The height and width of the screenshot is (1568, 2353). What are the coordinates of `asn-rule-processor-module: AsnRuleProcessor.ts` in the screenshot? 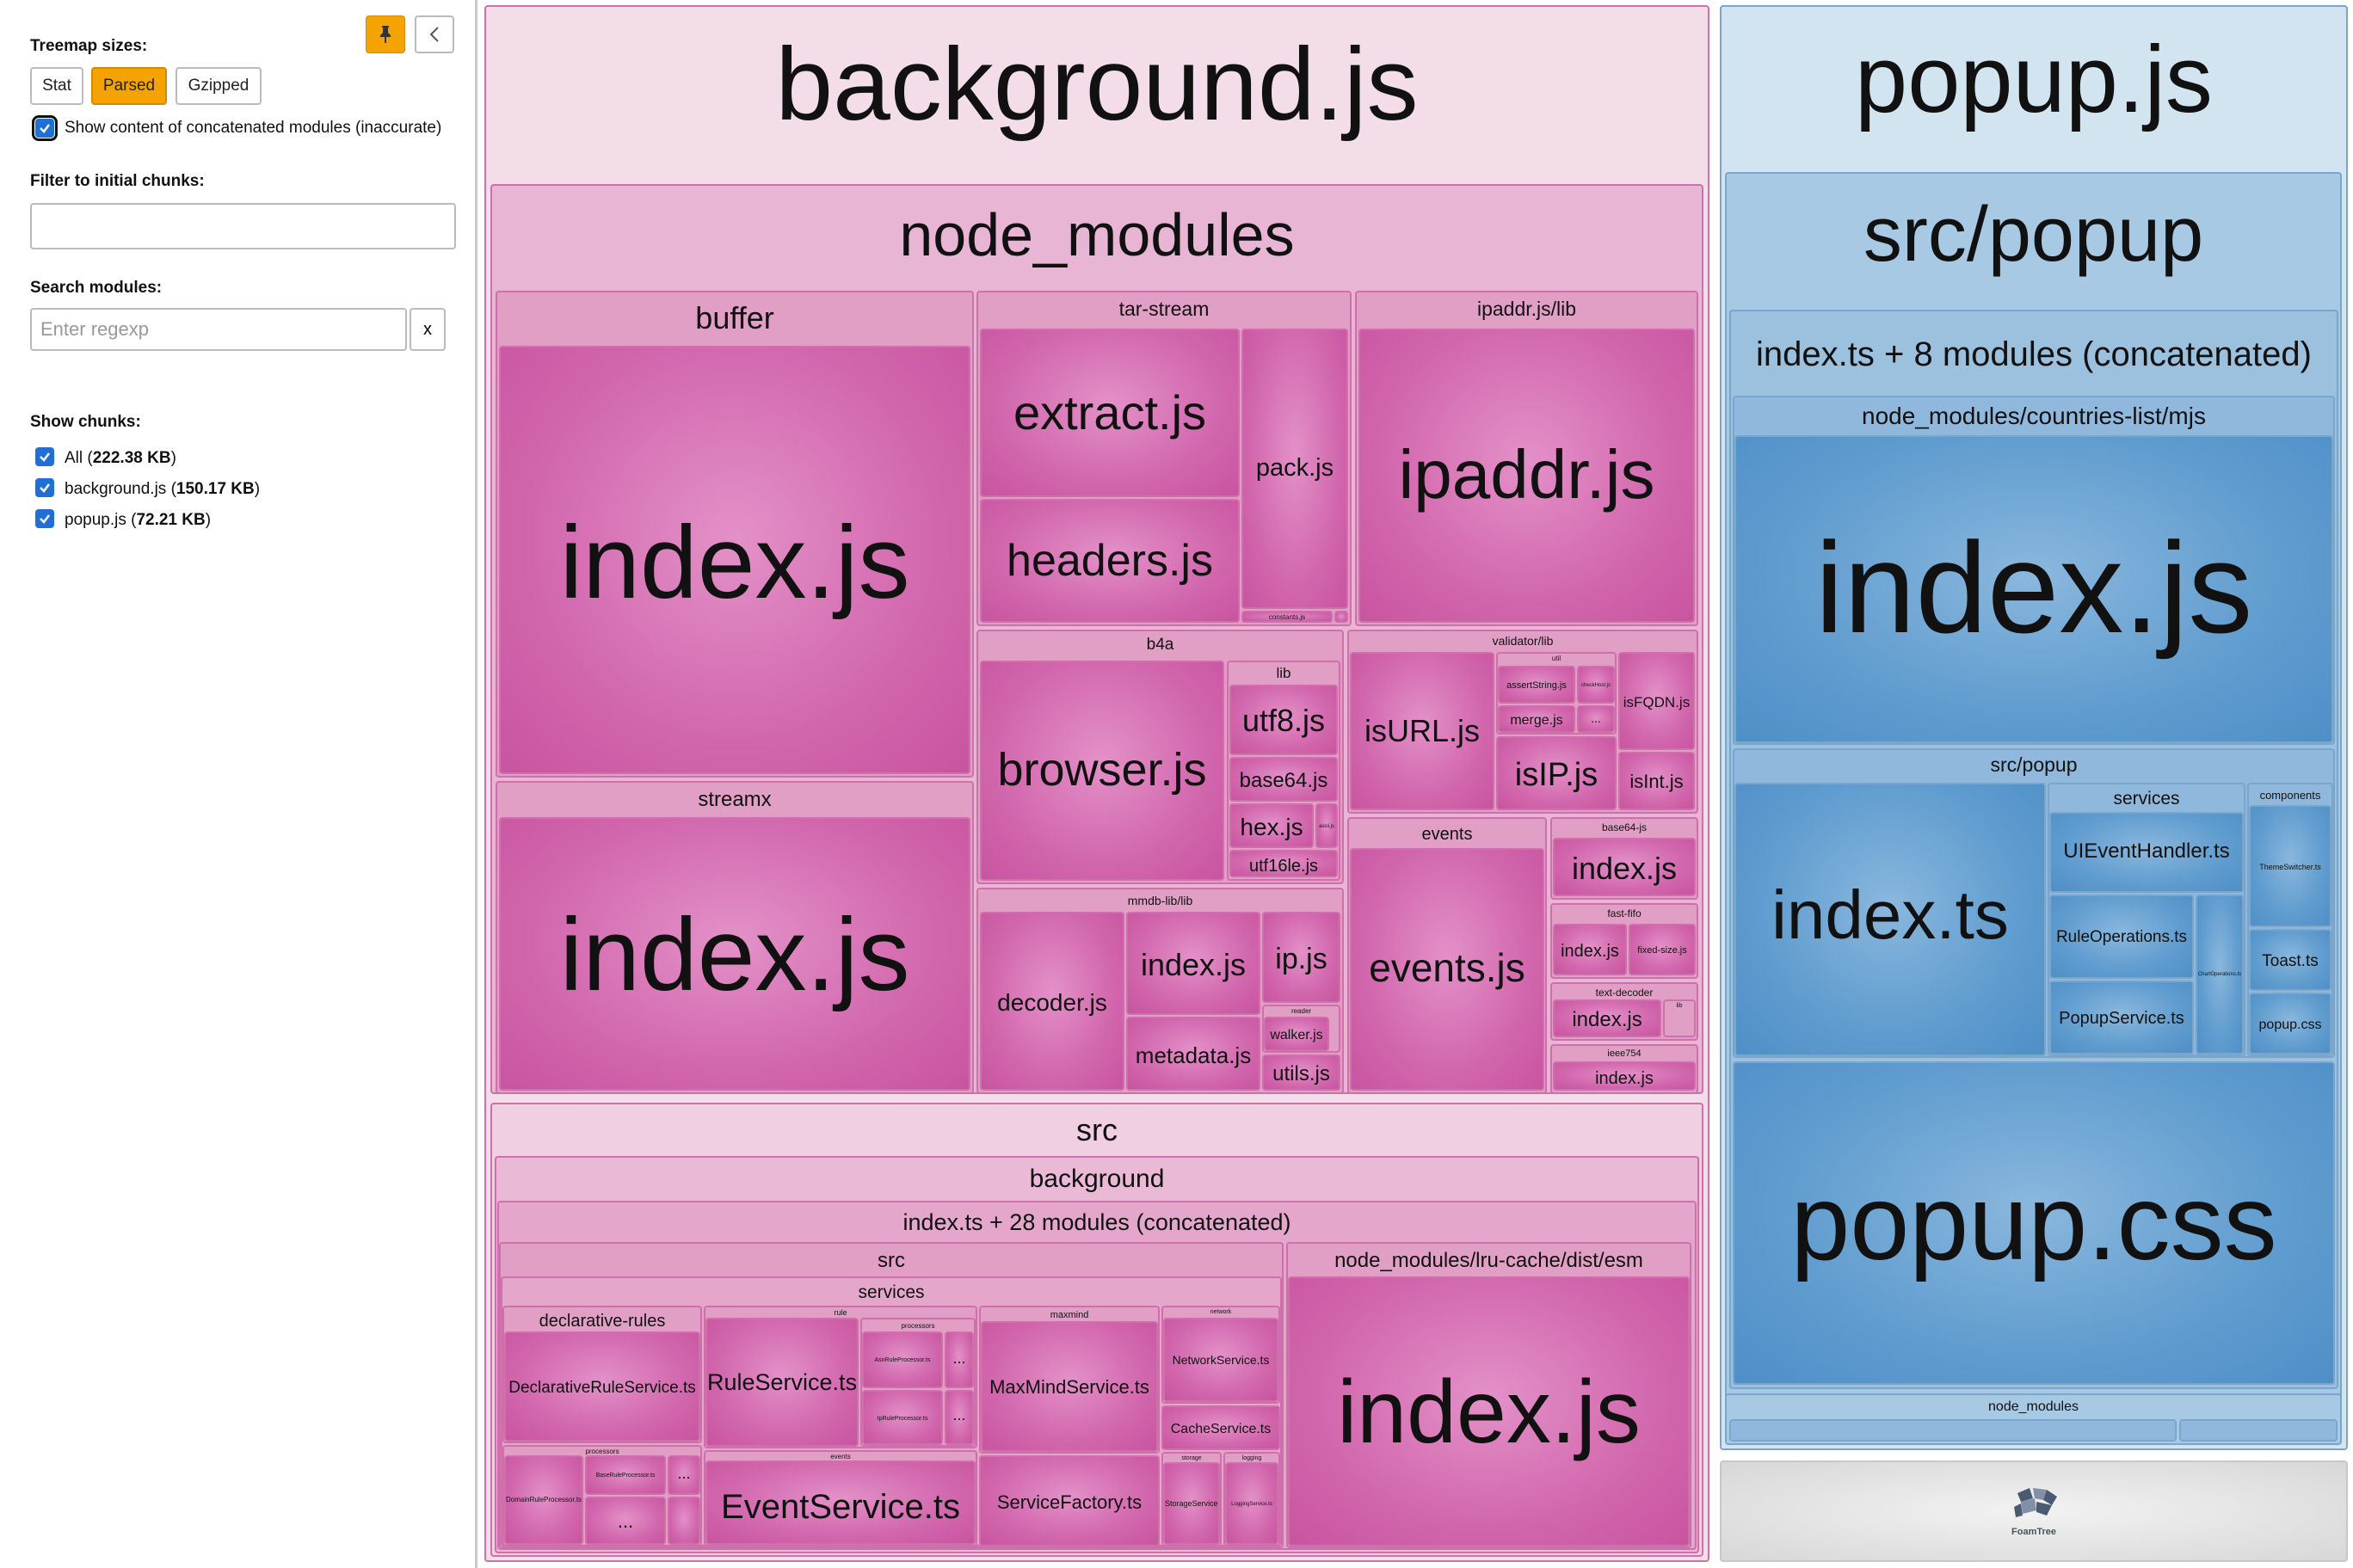 It's located at (903, 1359).